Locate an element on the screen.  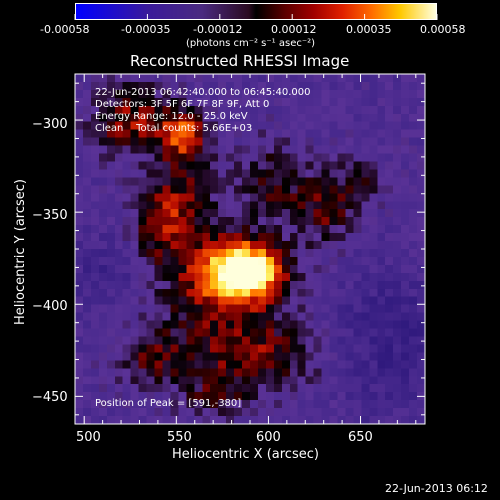
y-tick-label-minus400: −400 is located at coordinates (50, 306).